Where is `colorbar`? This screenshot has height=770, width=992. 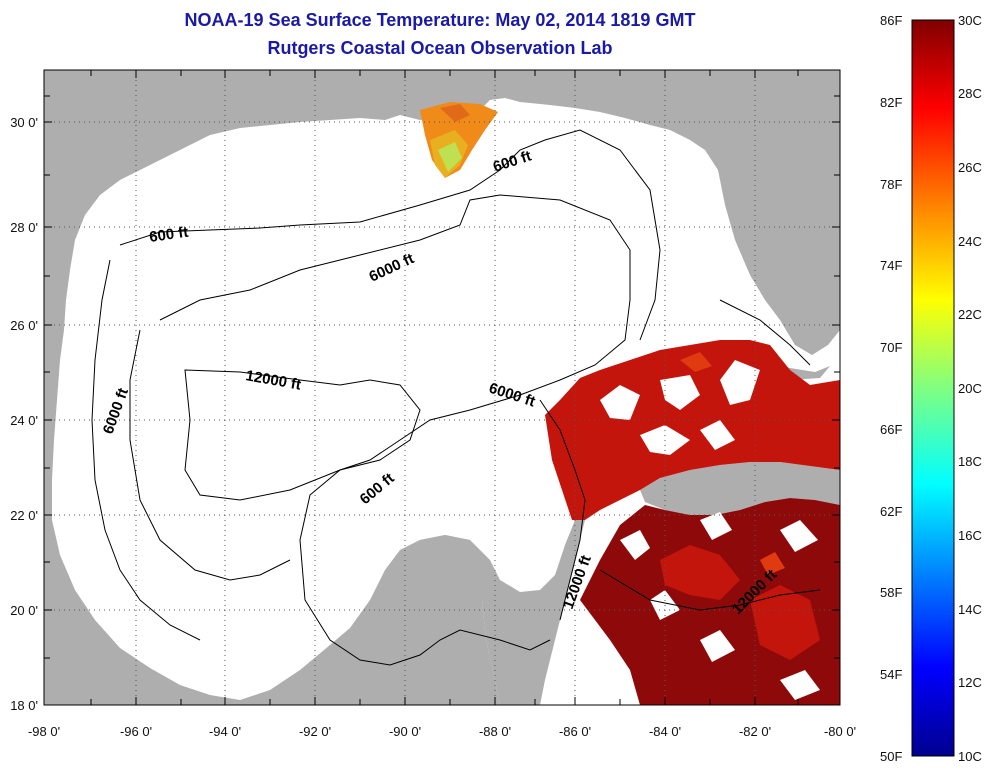 colorbar is located at coordinates (933, 388).